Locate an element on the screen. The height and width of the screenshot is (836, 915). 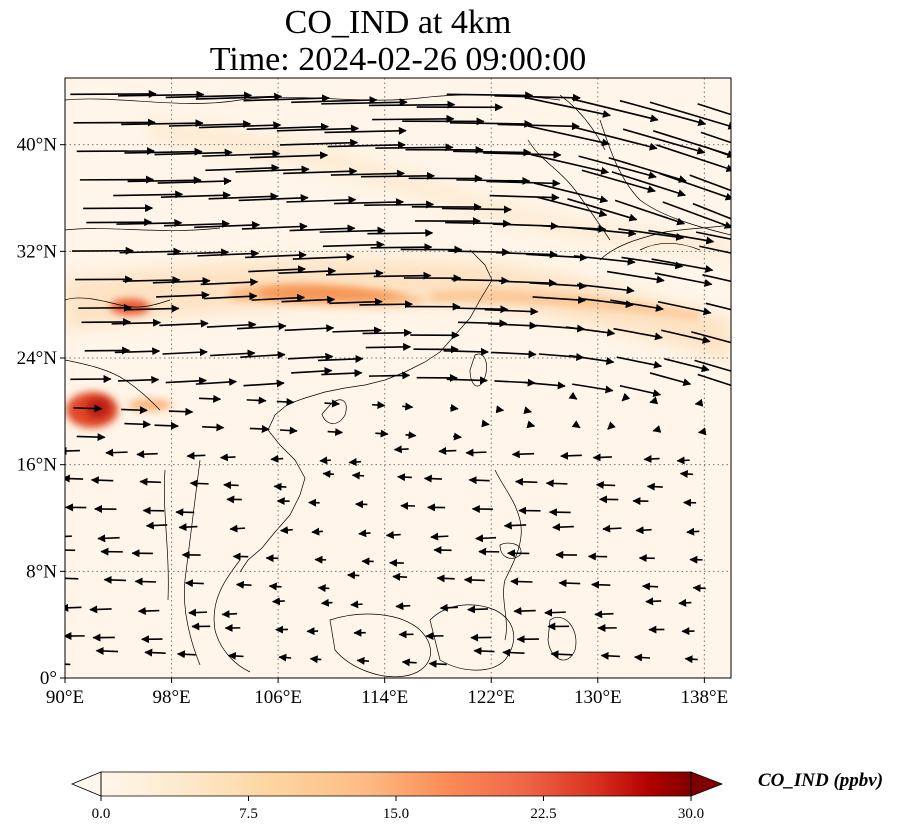
y-tick-label: 40°N is located at coordinates (37, 145).